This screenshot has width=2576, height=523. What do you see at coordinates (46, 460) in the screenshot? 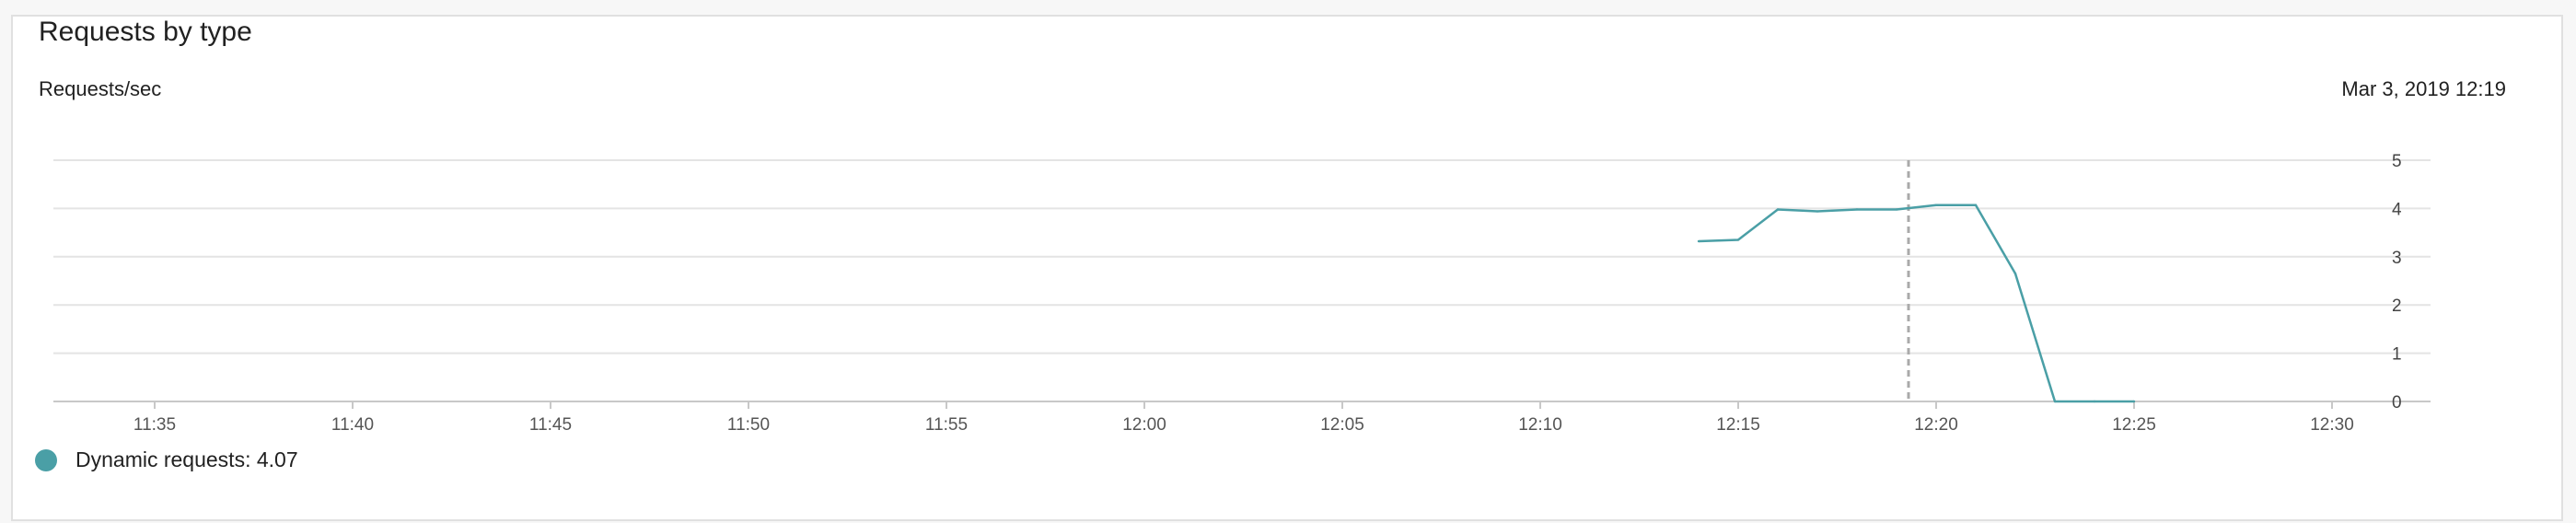
I see `legend-swatch` at bounding box center [46, 460].